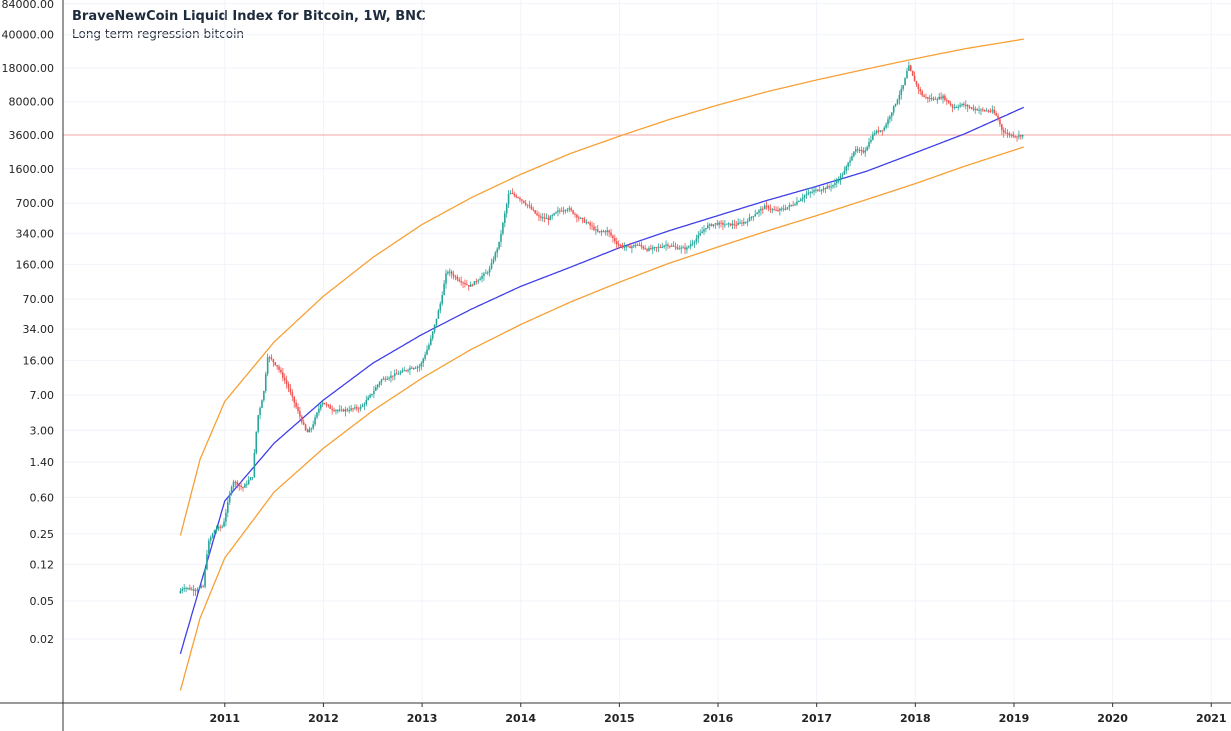 This screenshot has width=1231, height=731. I want to click on y-tick-label: 40000.00, so click(28, 35).